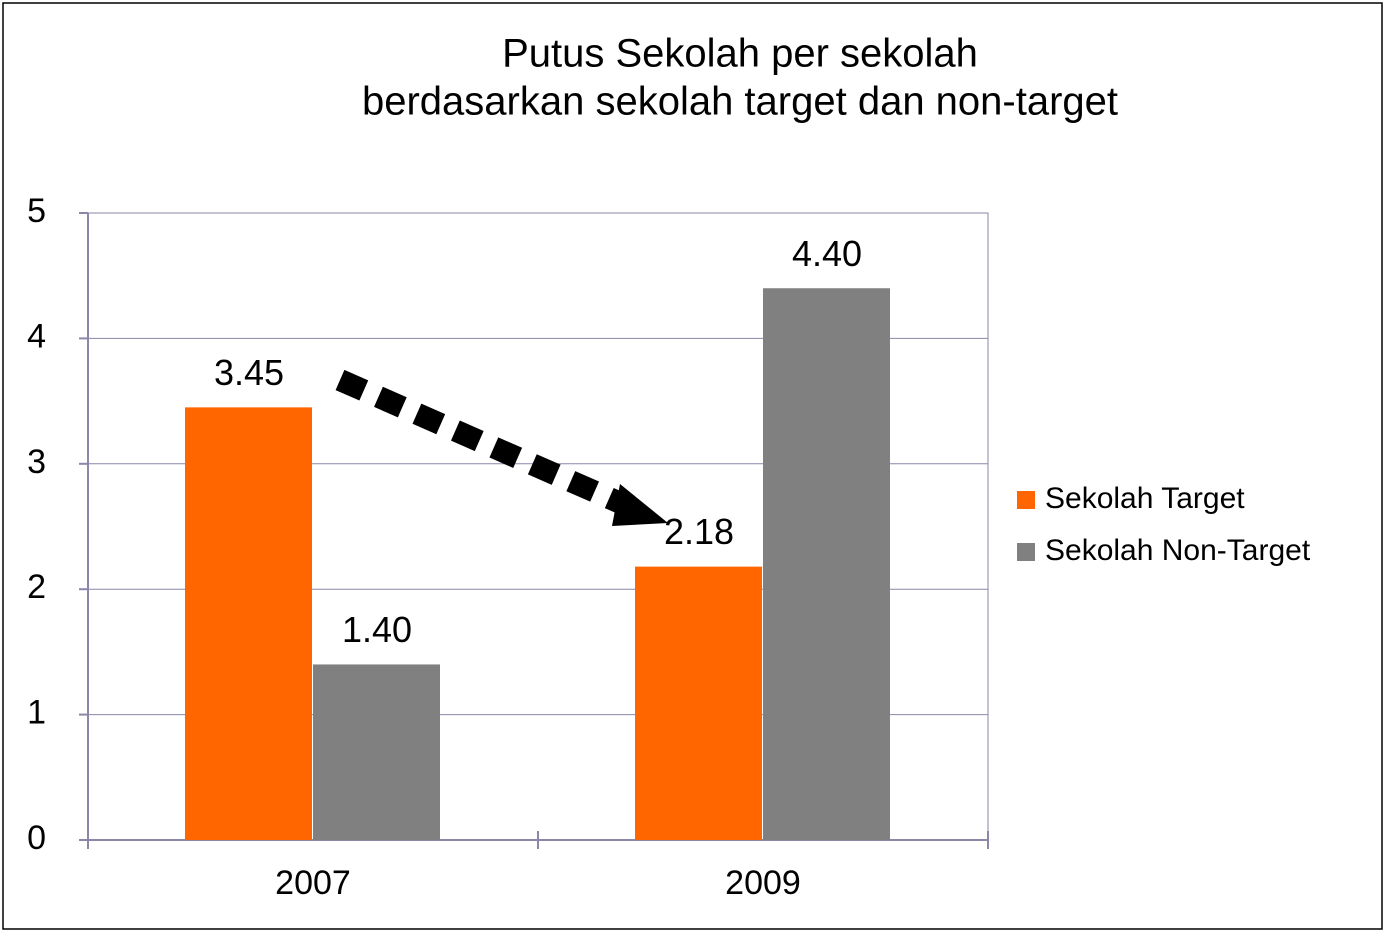 The height and width of the screenshot is (932, 1385). What do you see at coordinates (763, 883) in the screenshot?
I see `x-tick-label: 2009` at bounding box center [763, 883].